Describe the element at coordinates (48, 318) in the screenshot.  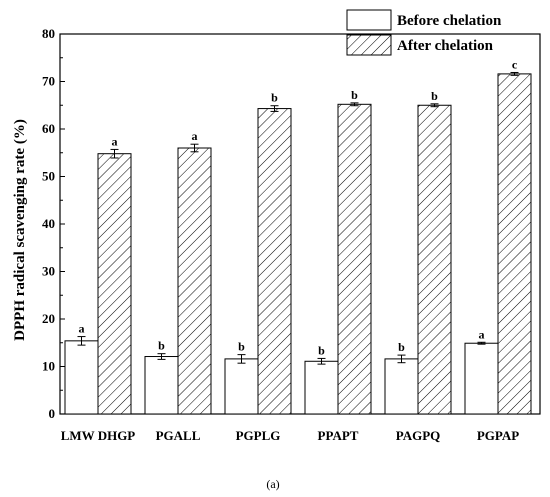
I see `y-tick-label: 20` at that location.